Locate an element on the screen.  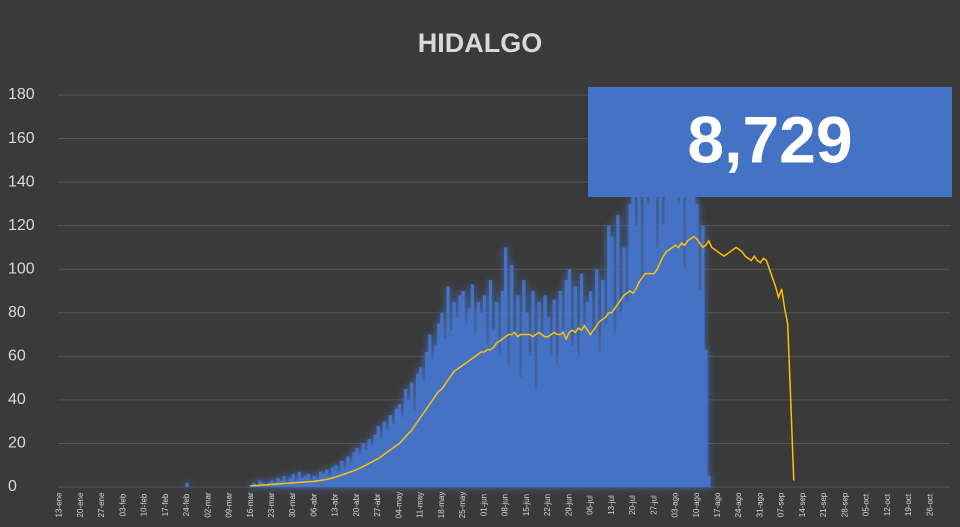
x-tick-label: 06-abr is located at coordinates (313, 504).